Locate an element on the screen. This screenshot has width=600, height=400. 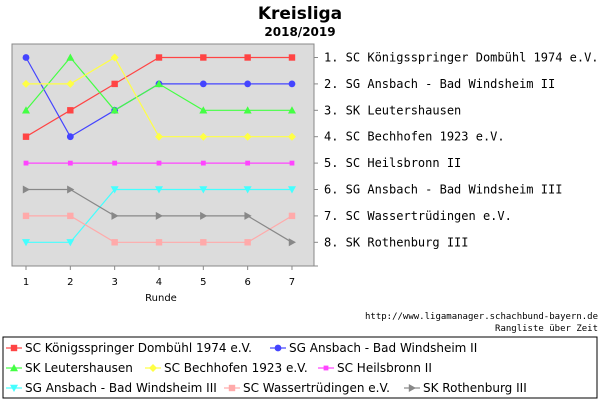
legend-item: SG Ansbach - Bad Windsheim III is located at coordinates (111, 388).